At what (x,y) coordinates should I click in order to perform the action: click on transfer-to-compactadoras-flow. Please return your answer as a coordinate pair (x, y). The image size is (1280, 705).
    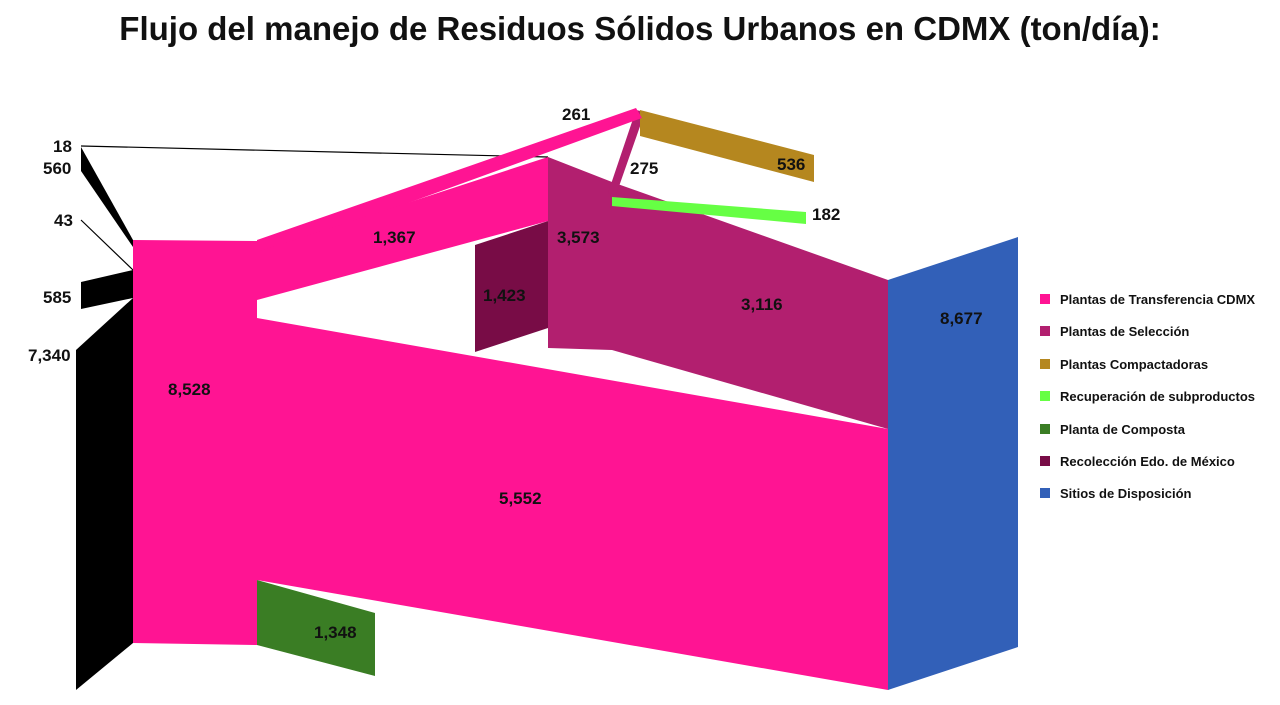
    Looking at the image, I should click on (449, 183).